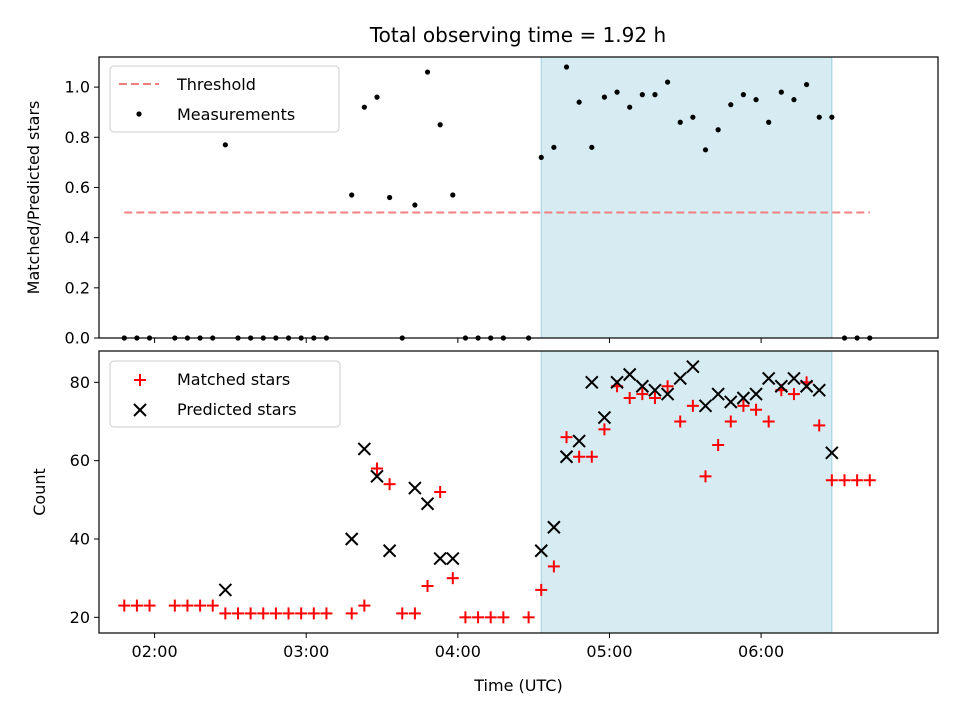 This screenshot has width=960, height=720. What do you see at coordinates (77, 87) in the screenshot?
I see `y-tick-label: 1.0` at bounding box center [77, 87].